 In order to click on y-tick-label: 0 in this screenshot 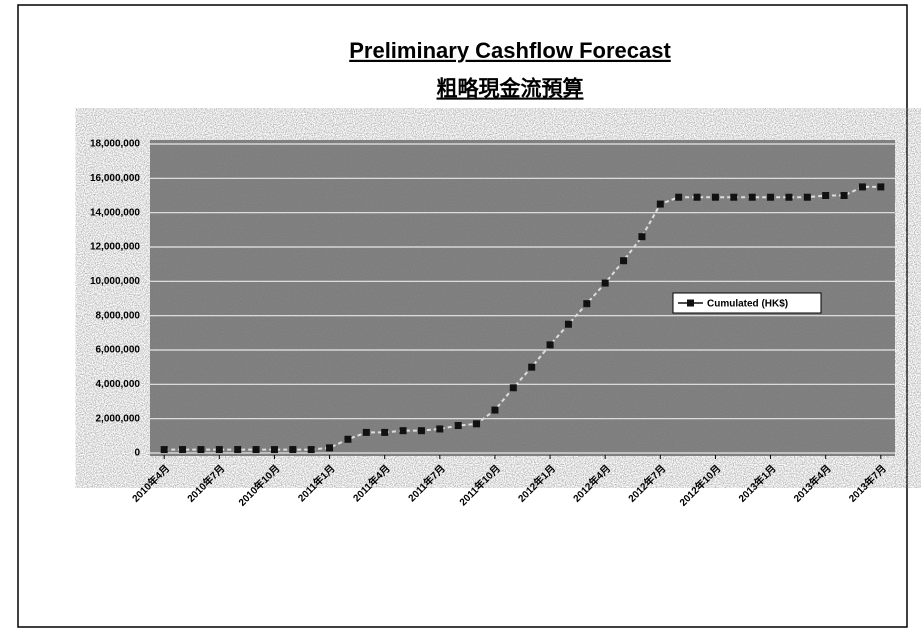, I will do `click(137, 453)`.